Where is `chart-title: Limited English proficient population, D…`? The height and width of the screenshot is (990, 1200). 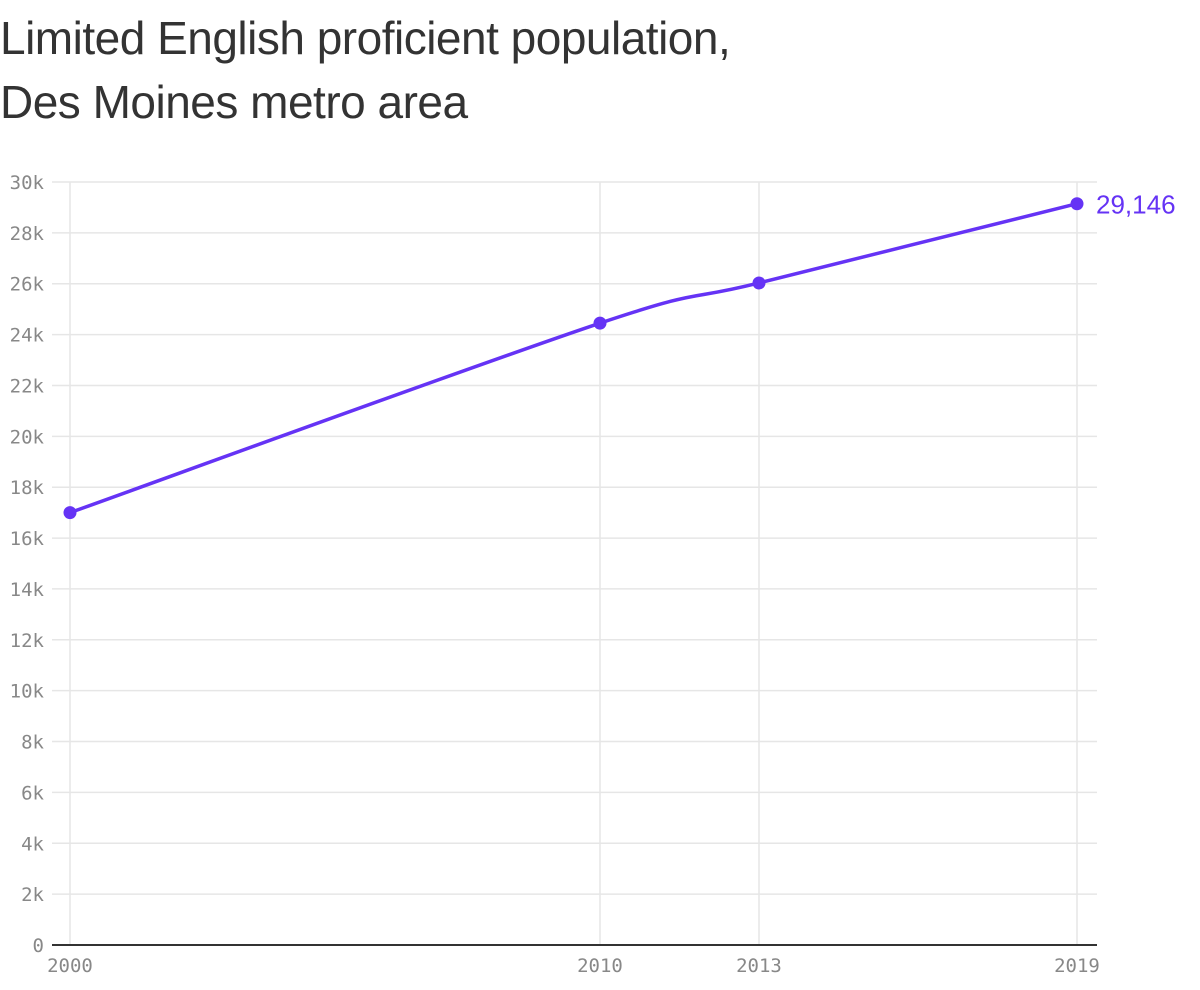 chart-title: Limited English proficient population, D… is located at coordinates (365, 70).